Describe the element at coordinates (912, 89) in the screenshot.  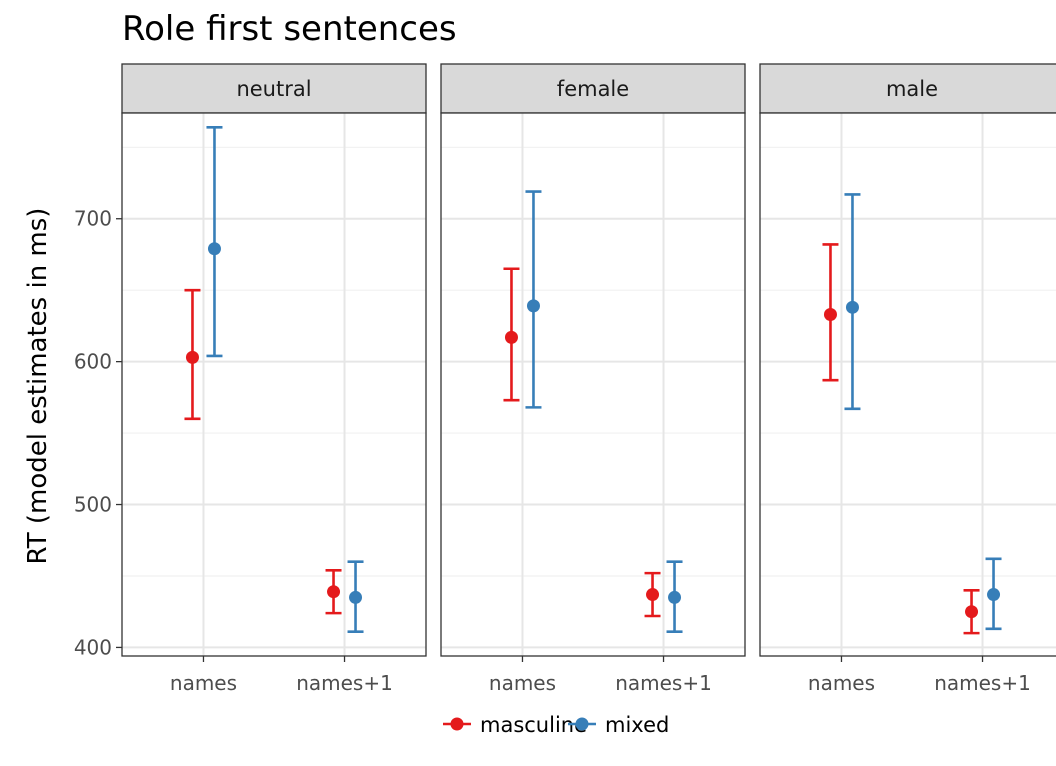
I see `strip-label-male: male` at that location.